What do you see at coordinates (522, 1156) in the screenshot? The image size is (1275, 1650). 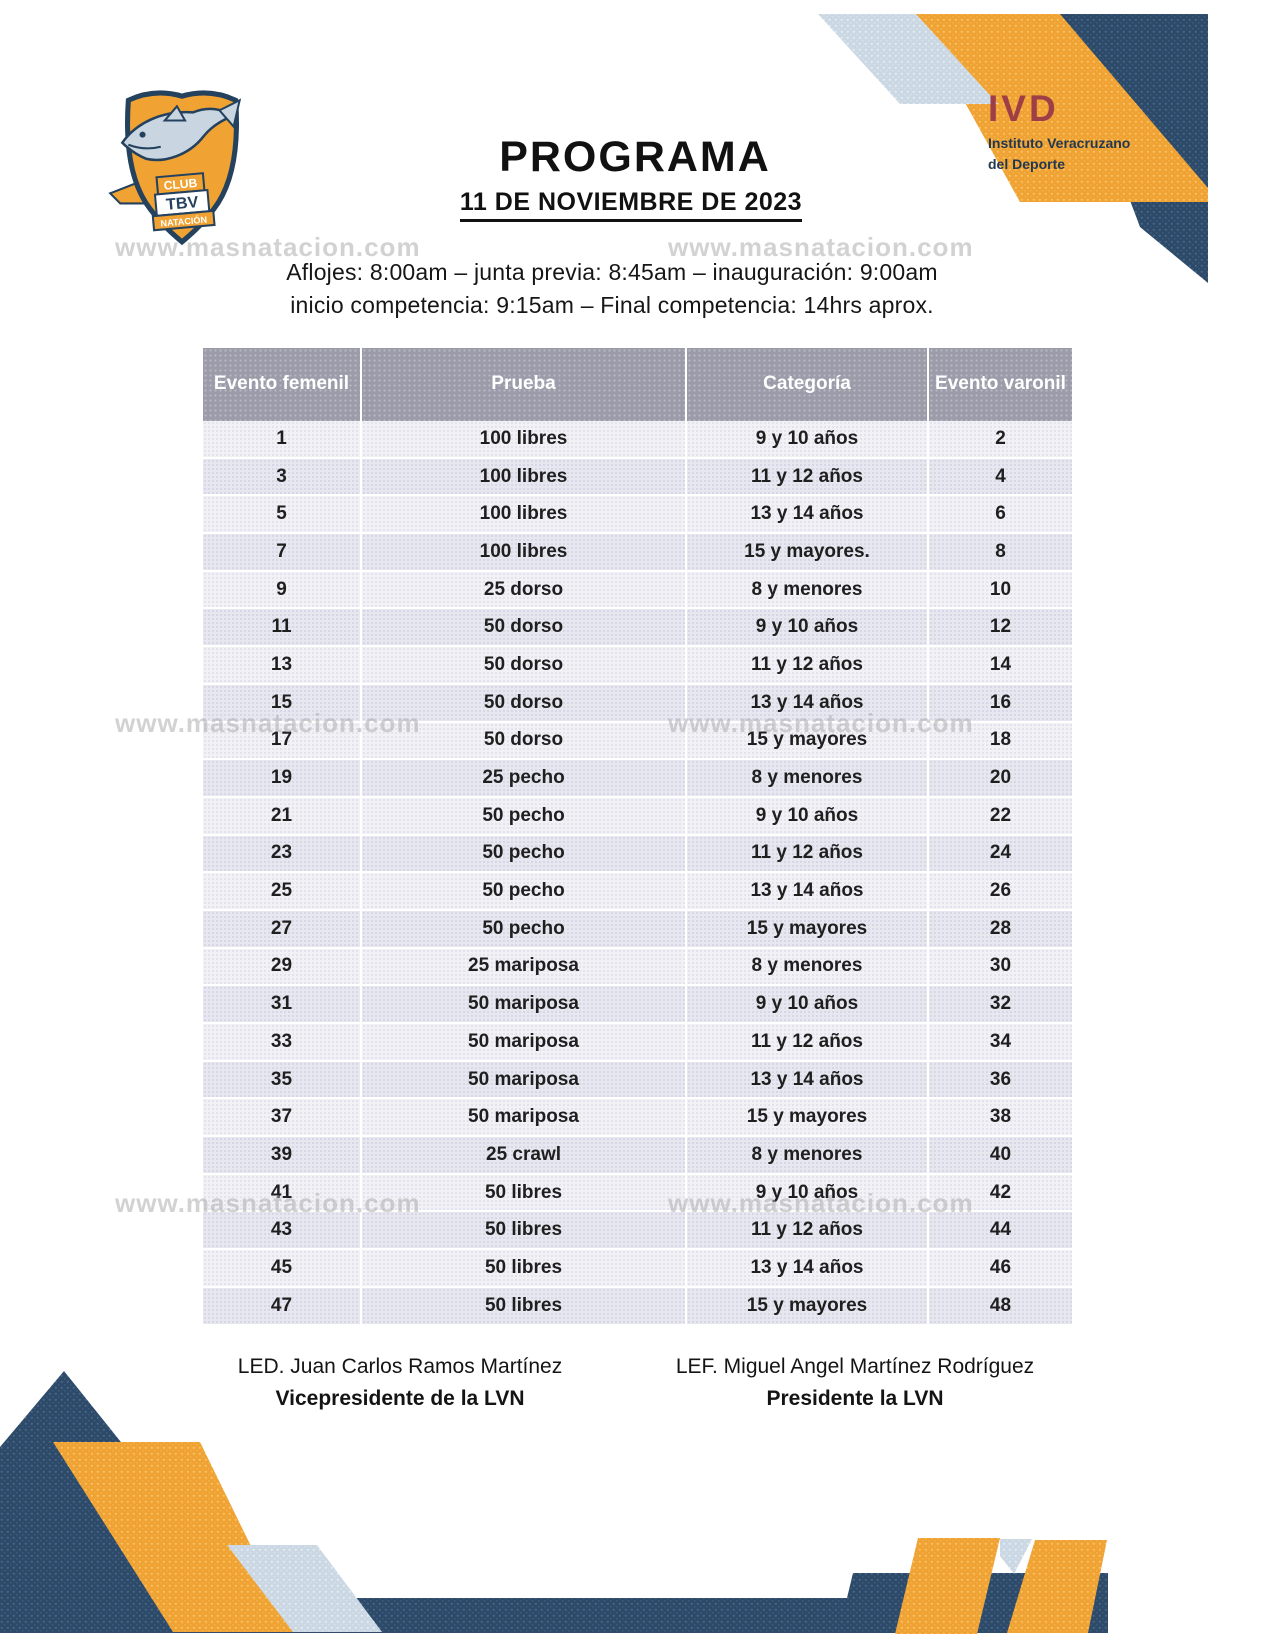 I see `cell-prueba: 25 crawl` at bounding box center [522, 1156].